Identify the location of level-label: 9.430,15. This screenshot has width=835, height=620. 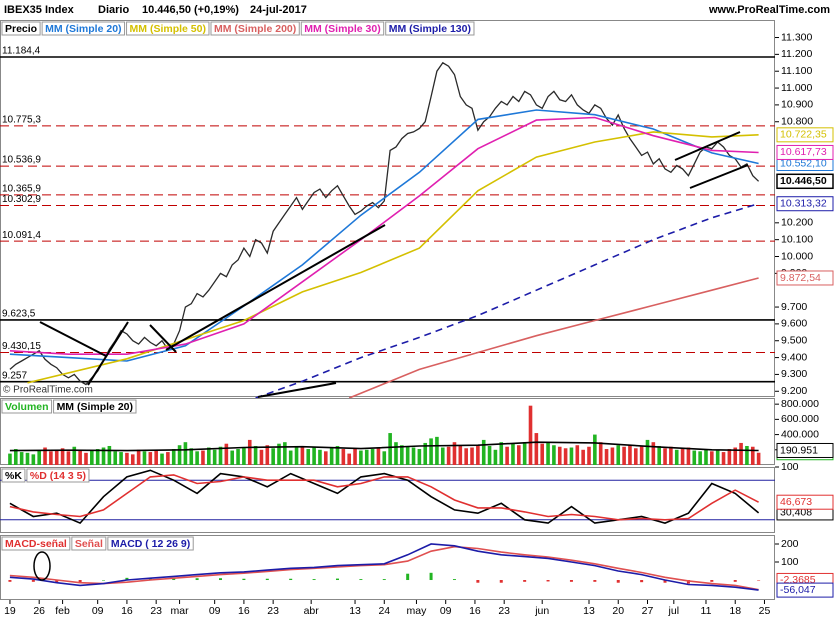
(21, 346).